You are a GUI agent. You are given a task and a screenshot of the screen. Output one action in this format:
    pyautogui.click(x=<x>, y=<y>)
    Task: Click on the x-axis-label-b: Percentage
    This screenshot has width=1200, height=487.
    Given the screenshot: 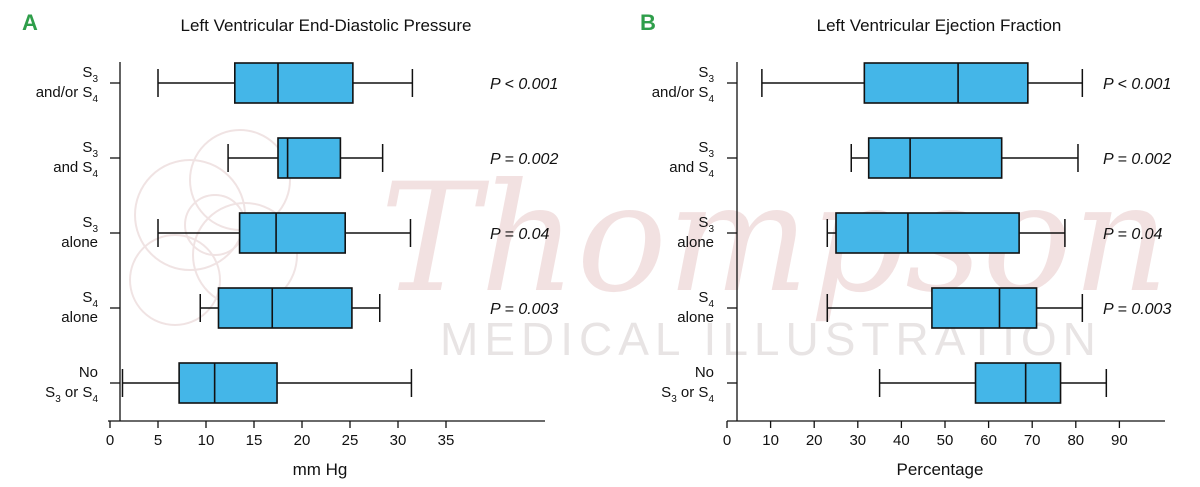 What is the action you would take?
    pyautogui.click(x=940, y=469)
    